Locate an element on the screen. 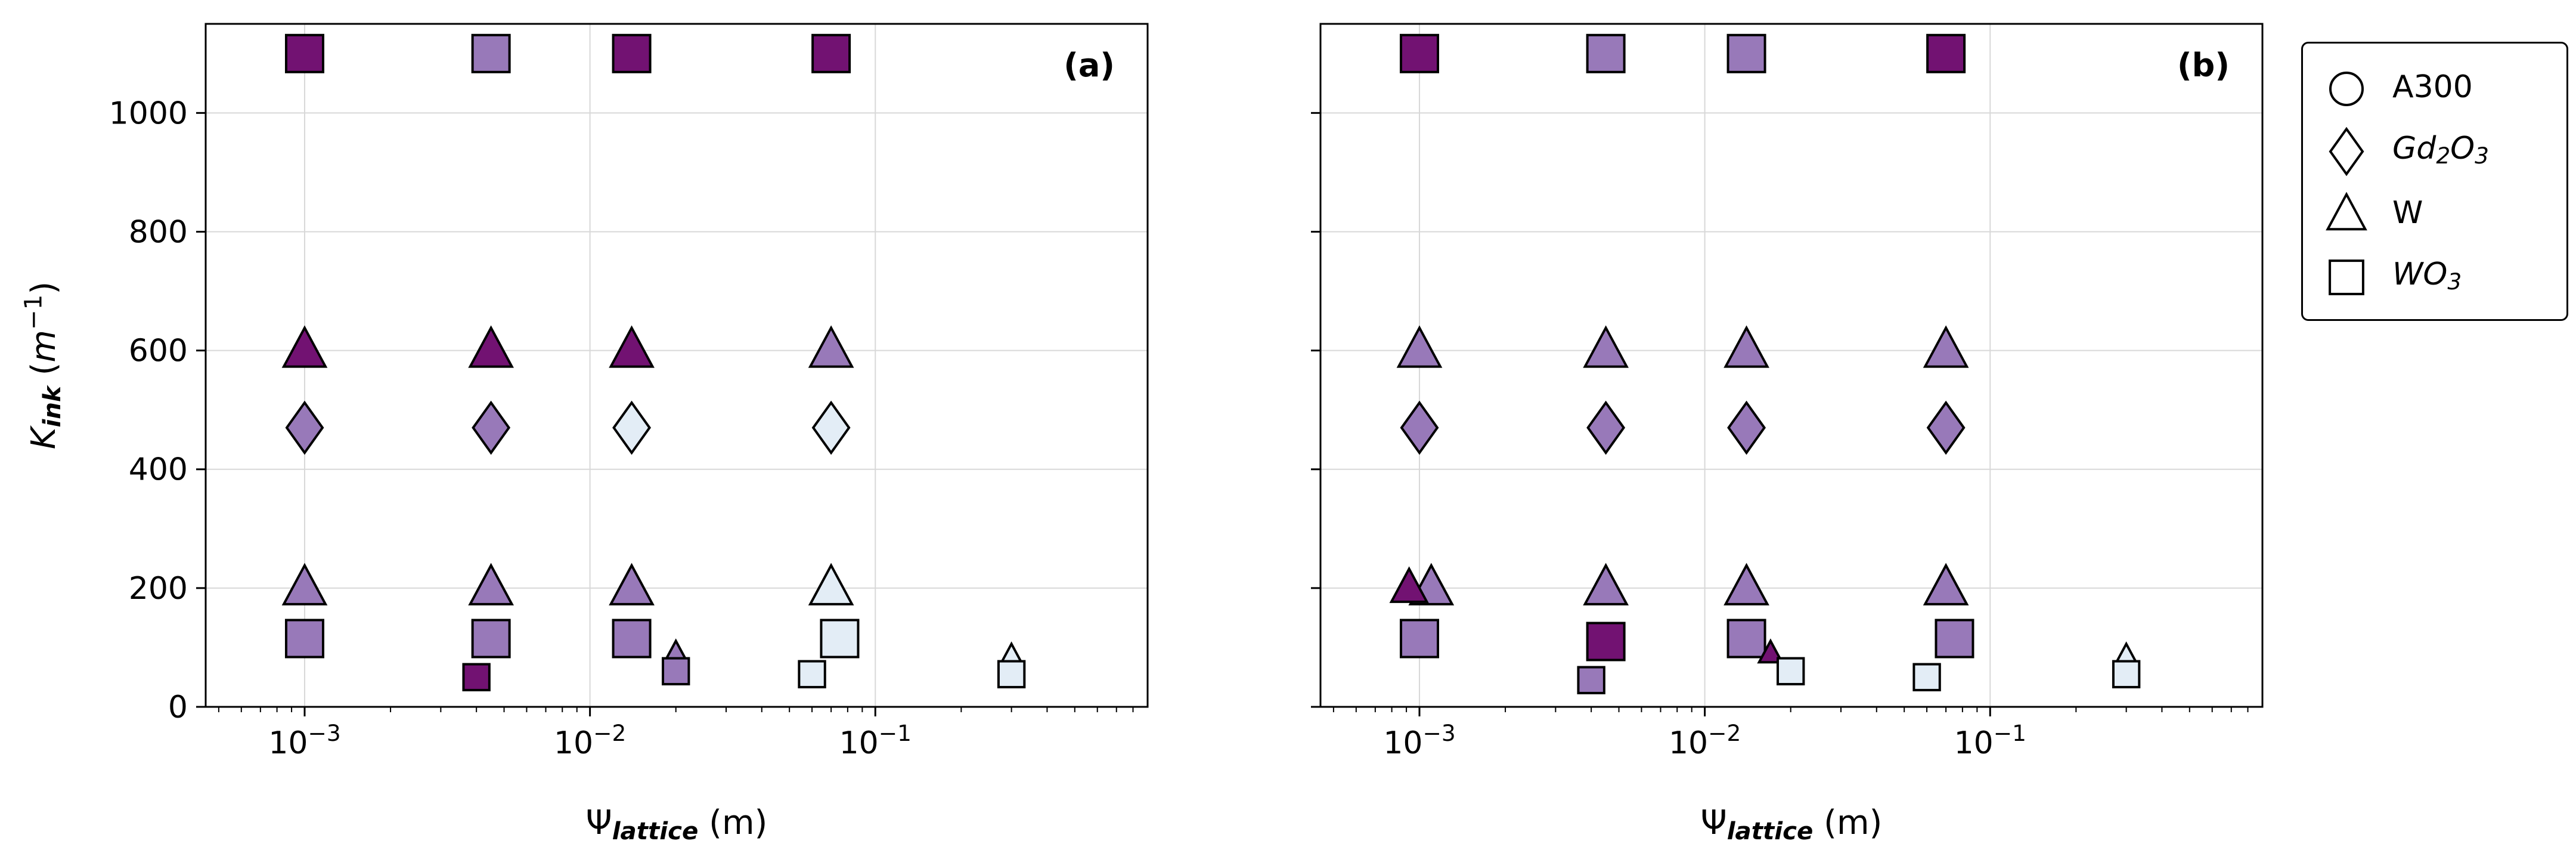  square-legend-marker is located at coordinates (2346, 278).